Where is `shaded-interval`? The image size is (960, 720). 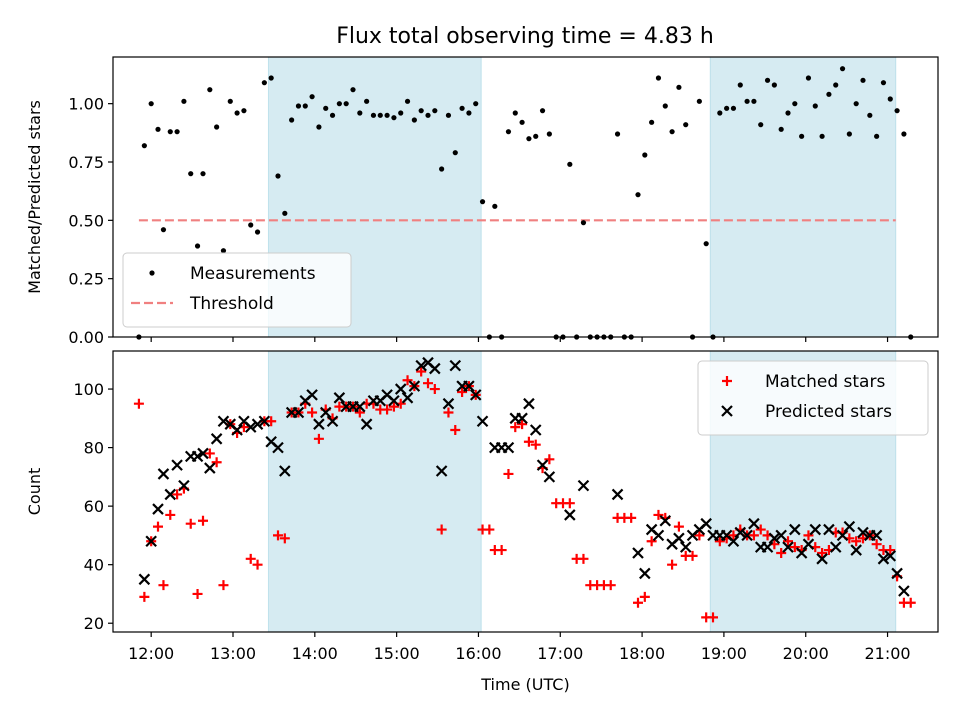
shaded-interval is located at coordinates (803, 197).